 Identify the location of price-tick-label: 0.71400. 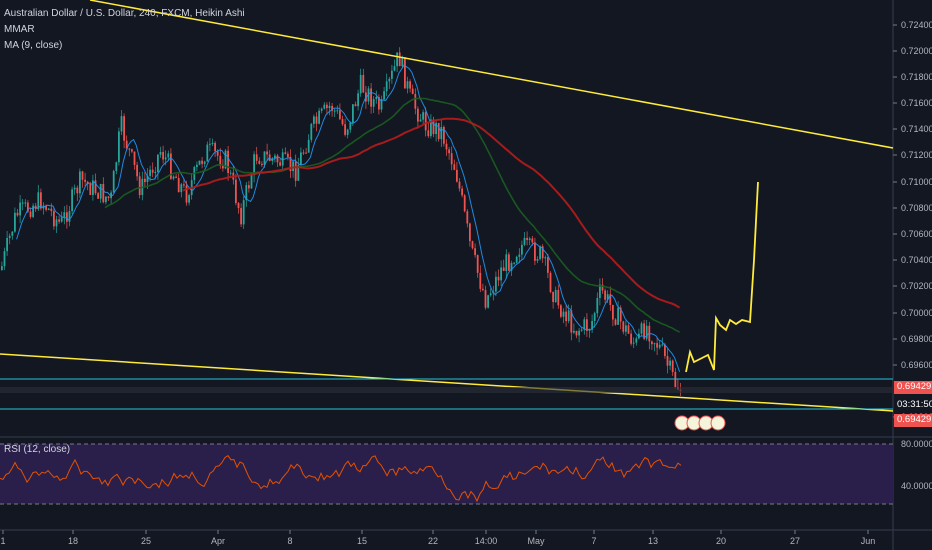
(916, 129).